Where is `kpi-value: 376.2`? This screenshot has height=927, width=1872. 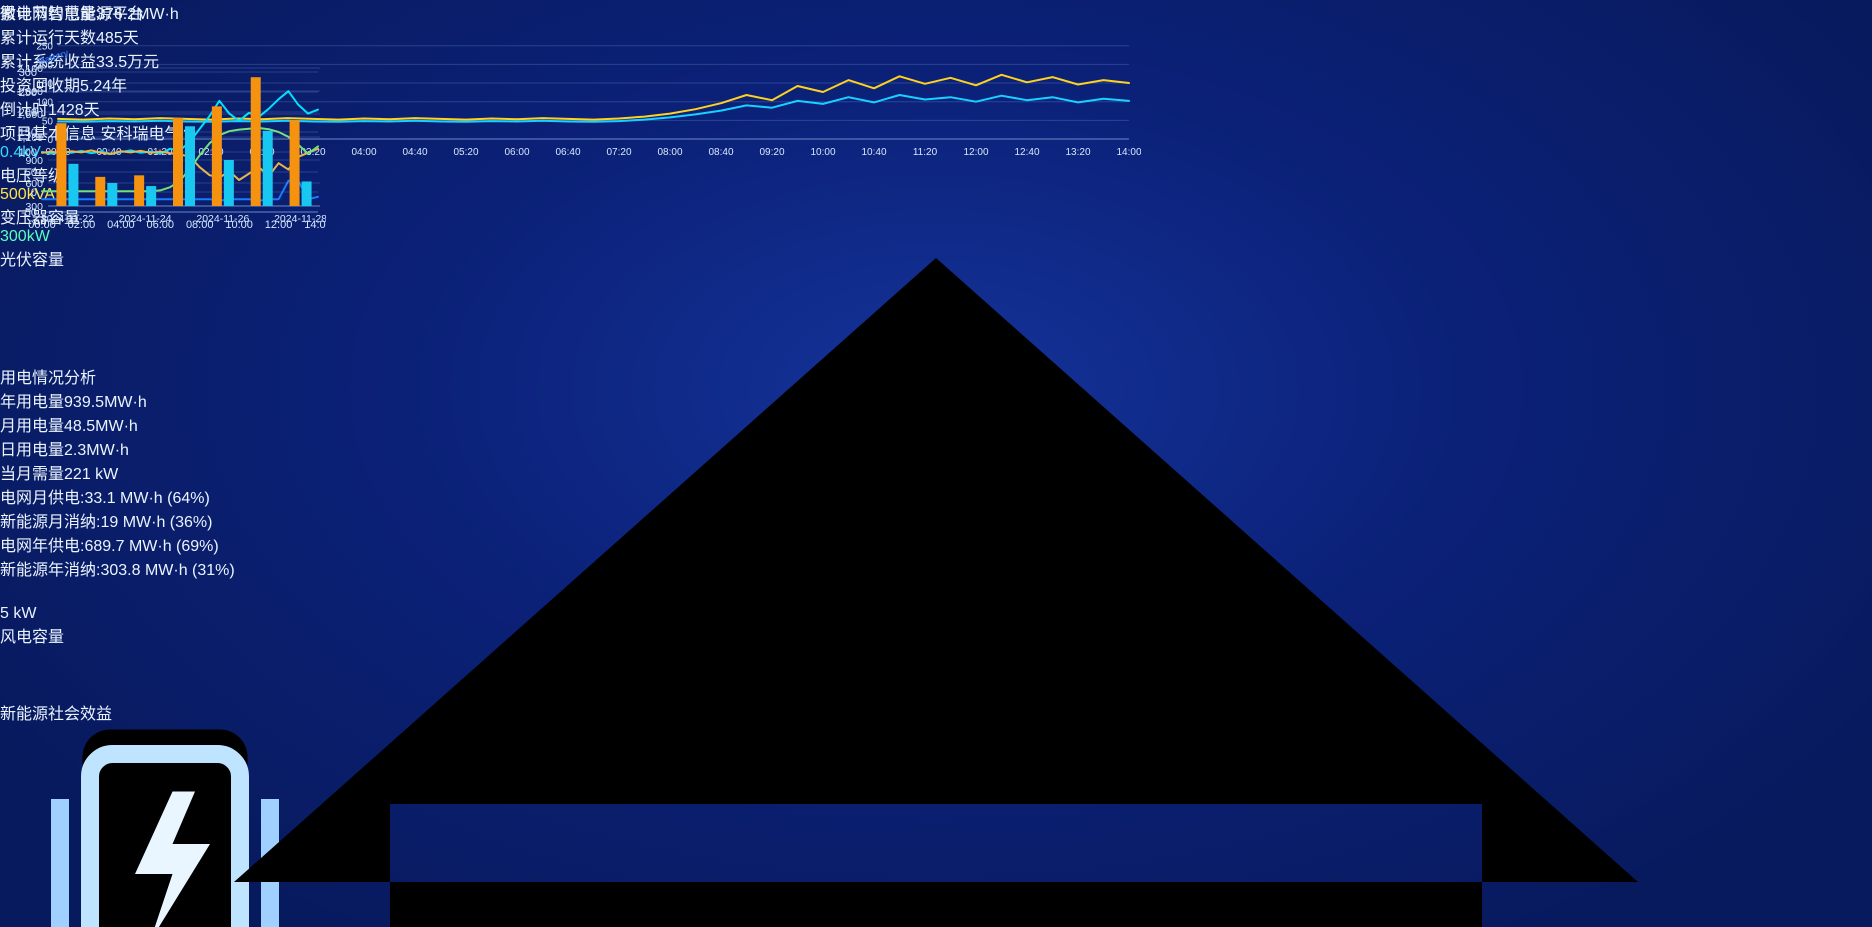
kpi-value: 376.2 is located at coordinates (116, 14).